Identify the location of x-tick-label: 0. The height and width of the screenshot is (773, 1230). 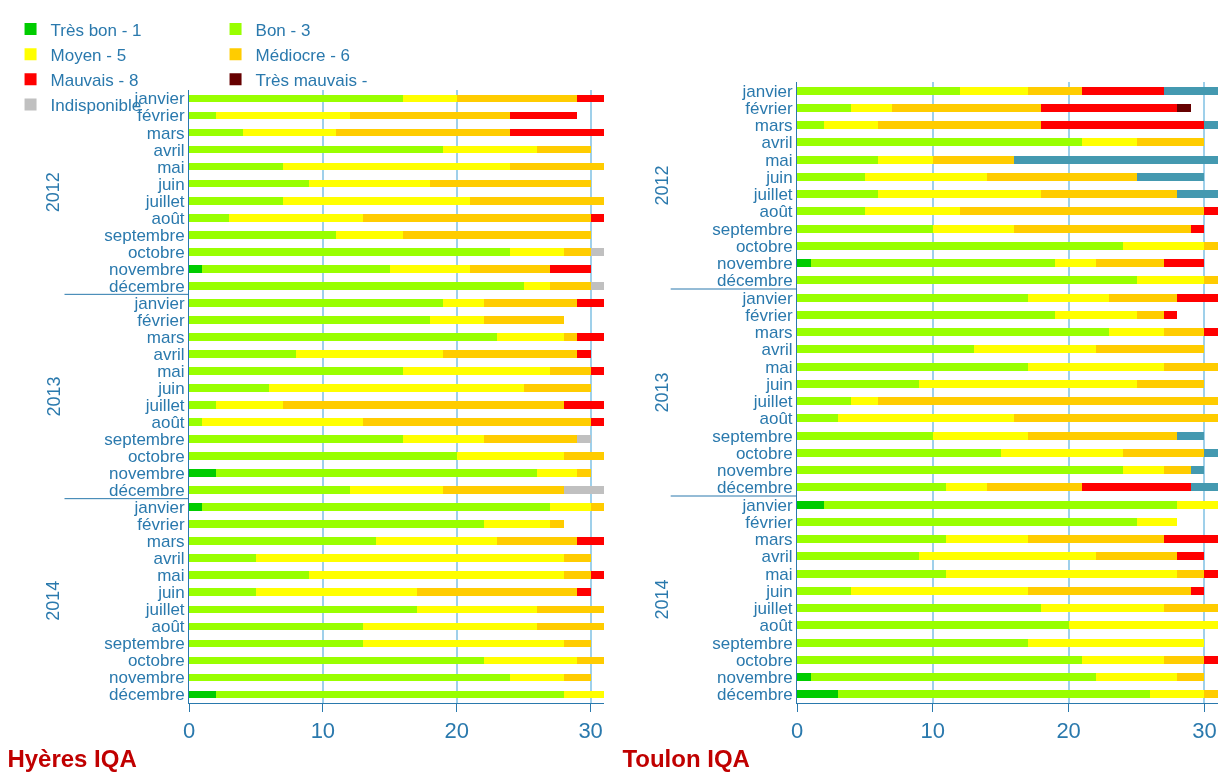
(189, 731).